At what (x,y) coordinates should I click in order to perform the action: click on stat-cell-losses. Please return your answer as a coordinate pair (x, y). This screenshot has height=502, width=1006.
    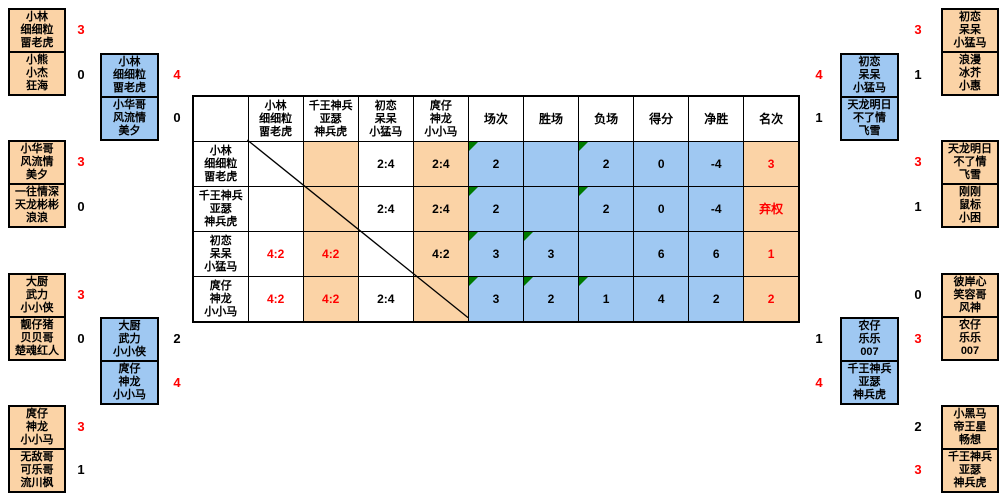
    Looking at the image, I should click on (606, 254).